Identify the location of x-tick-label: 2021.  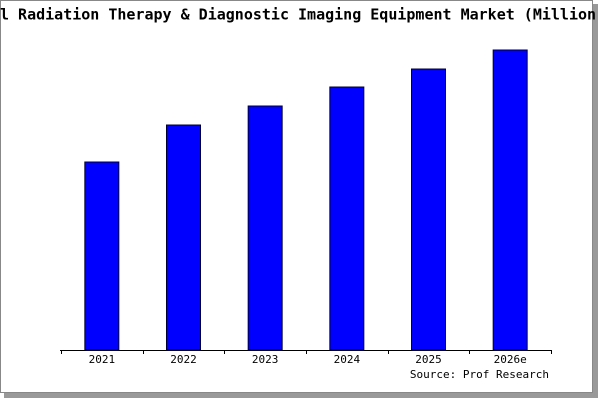
(102, 359).